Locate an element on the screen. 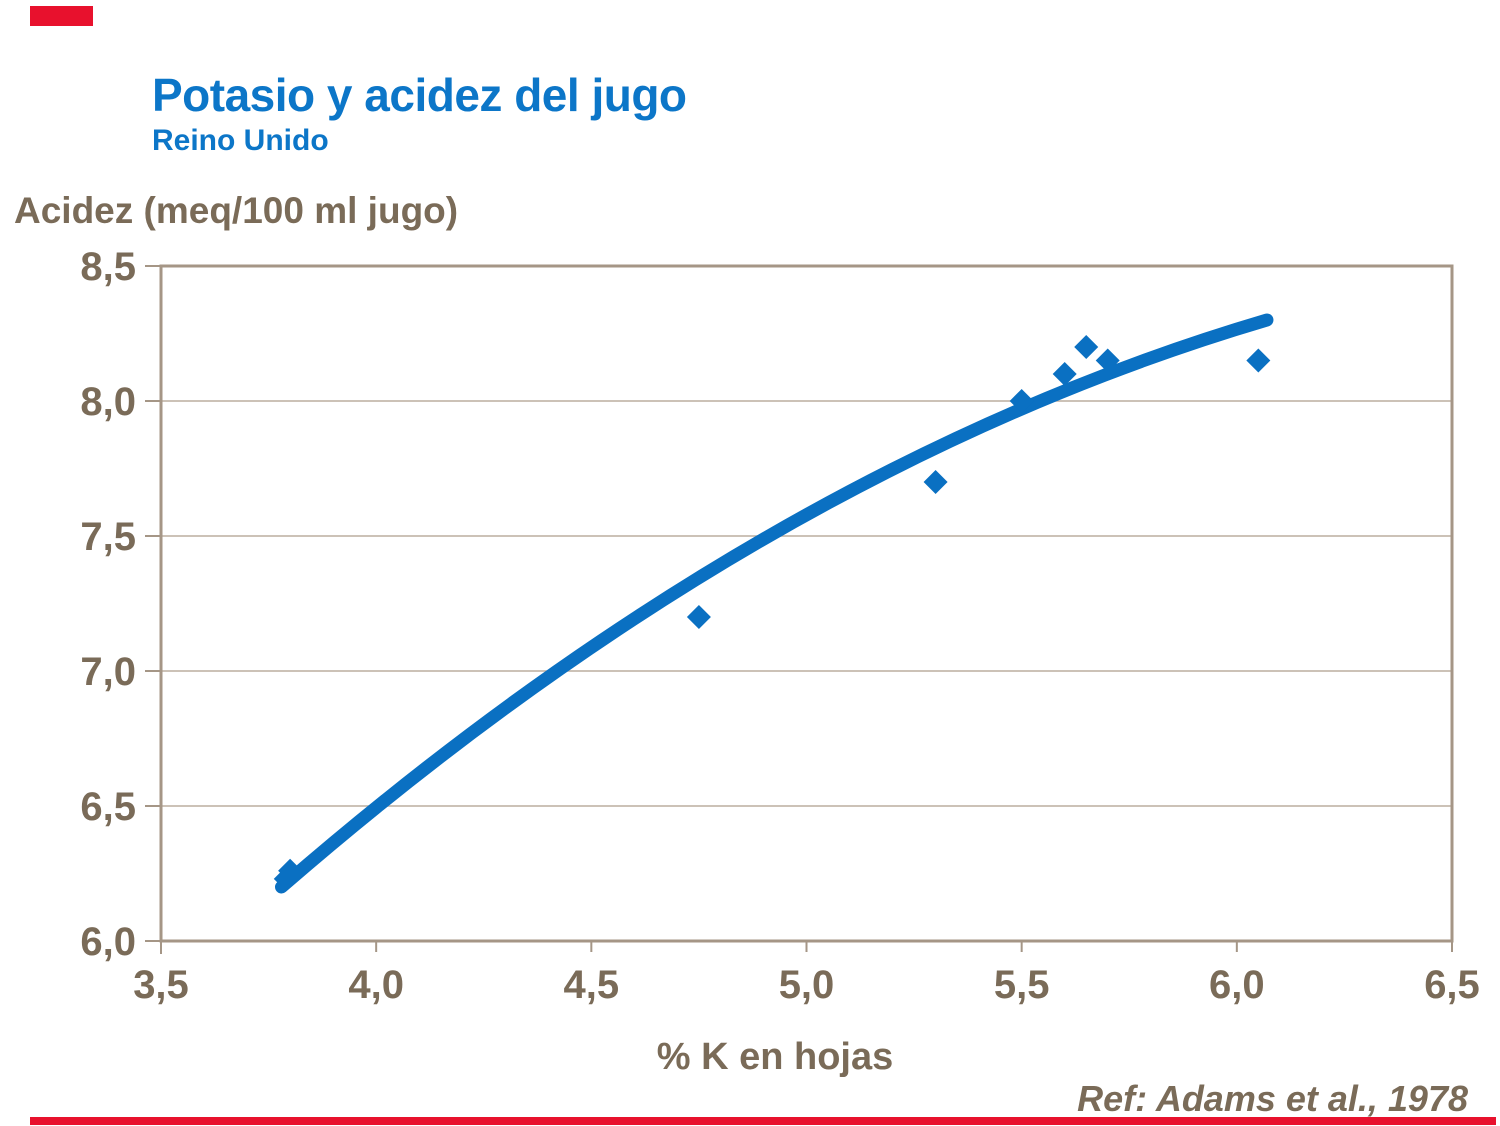 The height and width of the screenshot is (1126, 1500). y-tick-label: 6,5 is located at coordinates (108, 807).